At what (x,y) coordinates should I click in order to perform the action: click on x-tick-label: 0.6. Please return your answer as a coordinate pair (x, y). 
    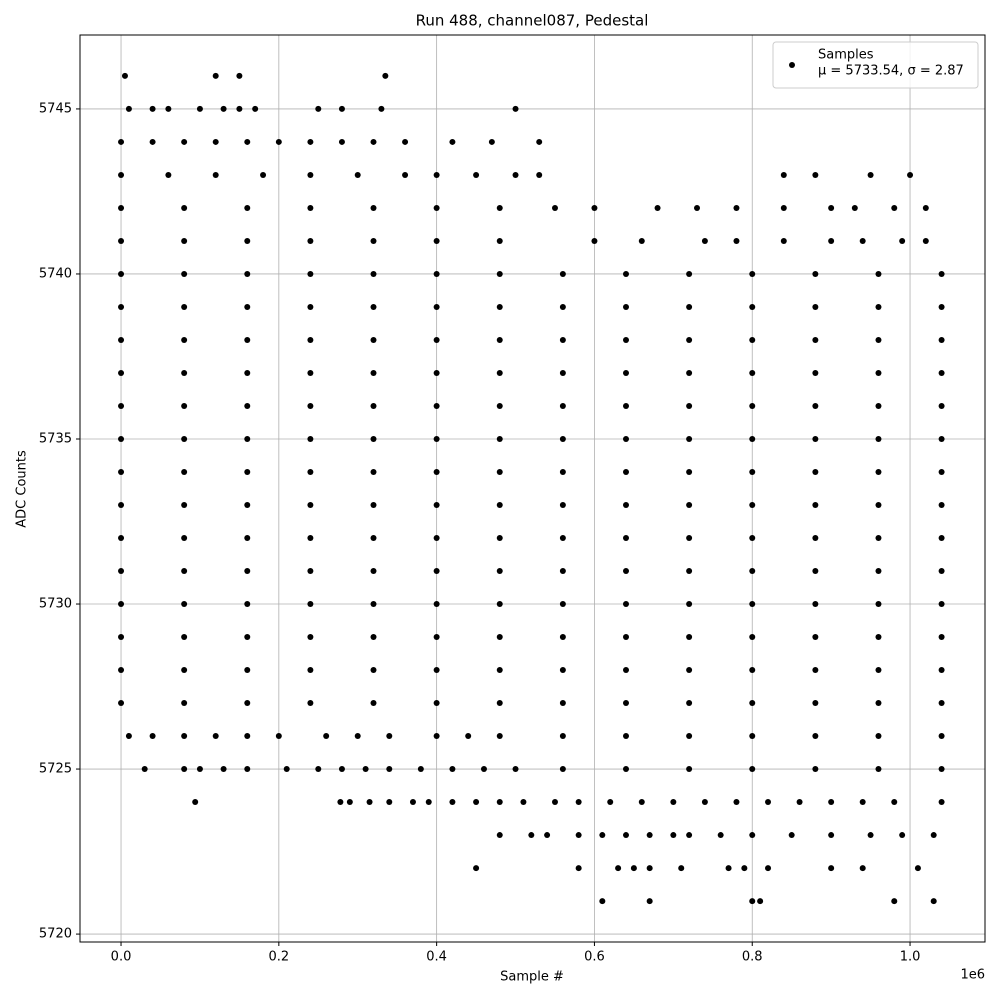
    Looking at the image, I should click on (594, 957).